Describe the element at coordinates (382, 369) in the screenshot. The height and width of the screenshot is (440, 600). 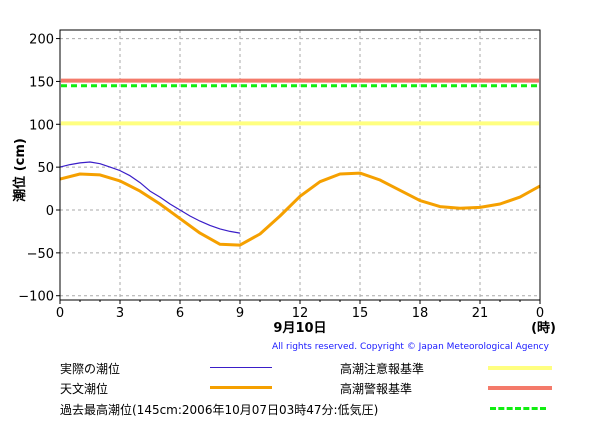
I see `legend-label-advisory: 高潮注意報基準` at that location.